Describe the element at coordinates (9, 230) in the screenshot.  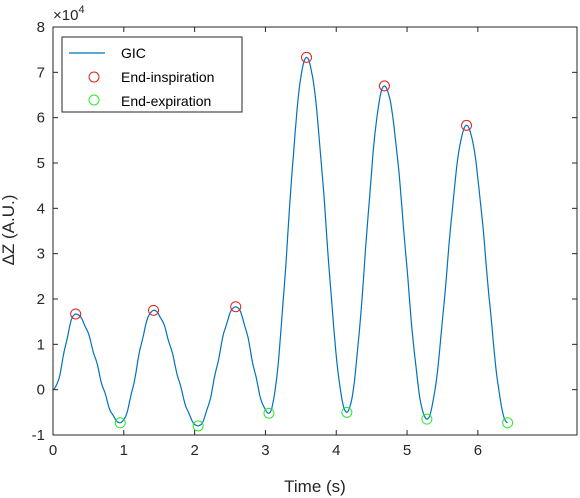
I see `y-axis-label: ΔZ (A.U.)` at that location.